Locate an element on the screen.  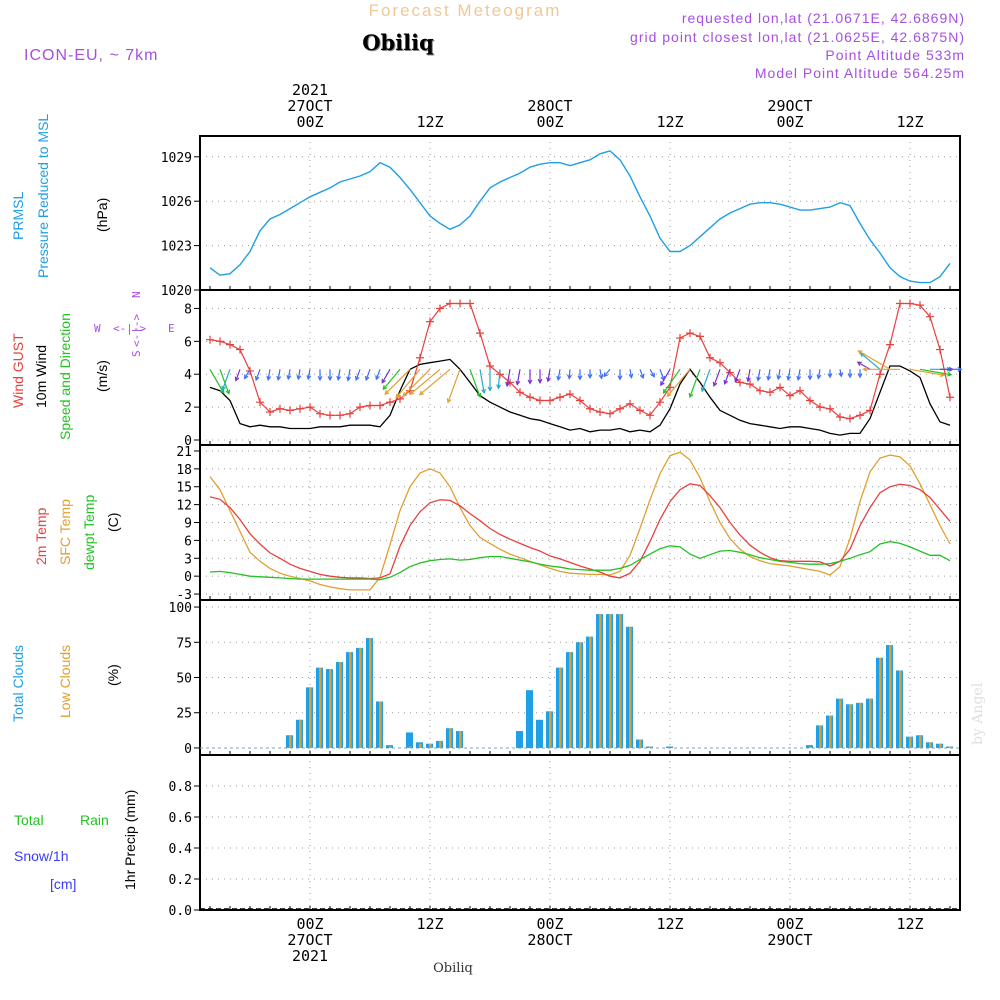
precip-ytick-label: 0.2 is located at coordinates (180, 880).